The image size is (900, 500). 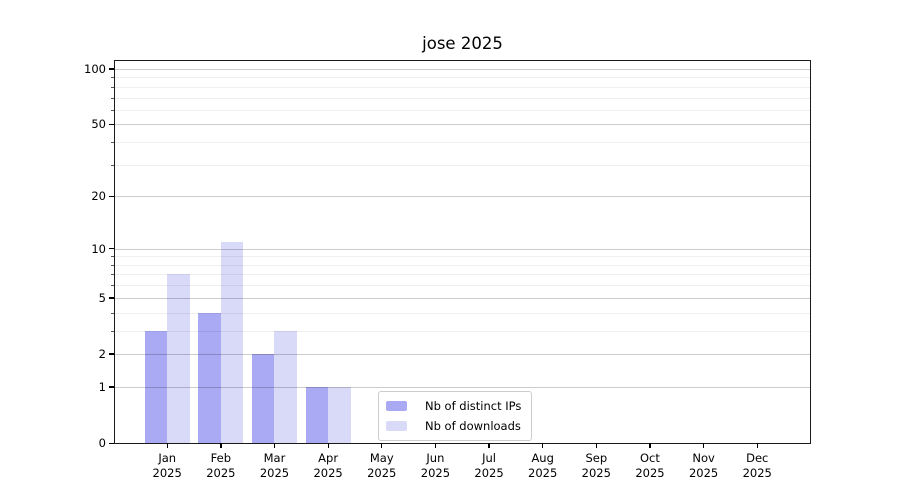 I want to click on bar-distinct-ips-mar, so click(x=263, y=398).